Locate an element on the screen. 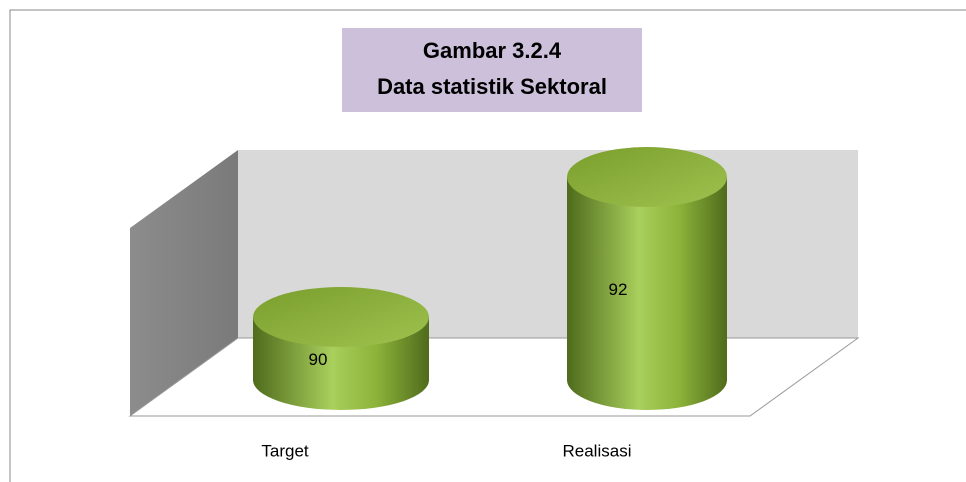 The image size is (966, 482). bar is located at coordinates (647, 293).